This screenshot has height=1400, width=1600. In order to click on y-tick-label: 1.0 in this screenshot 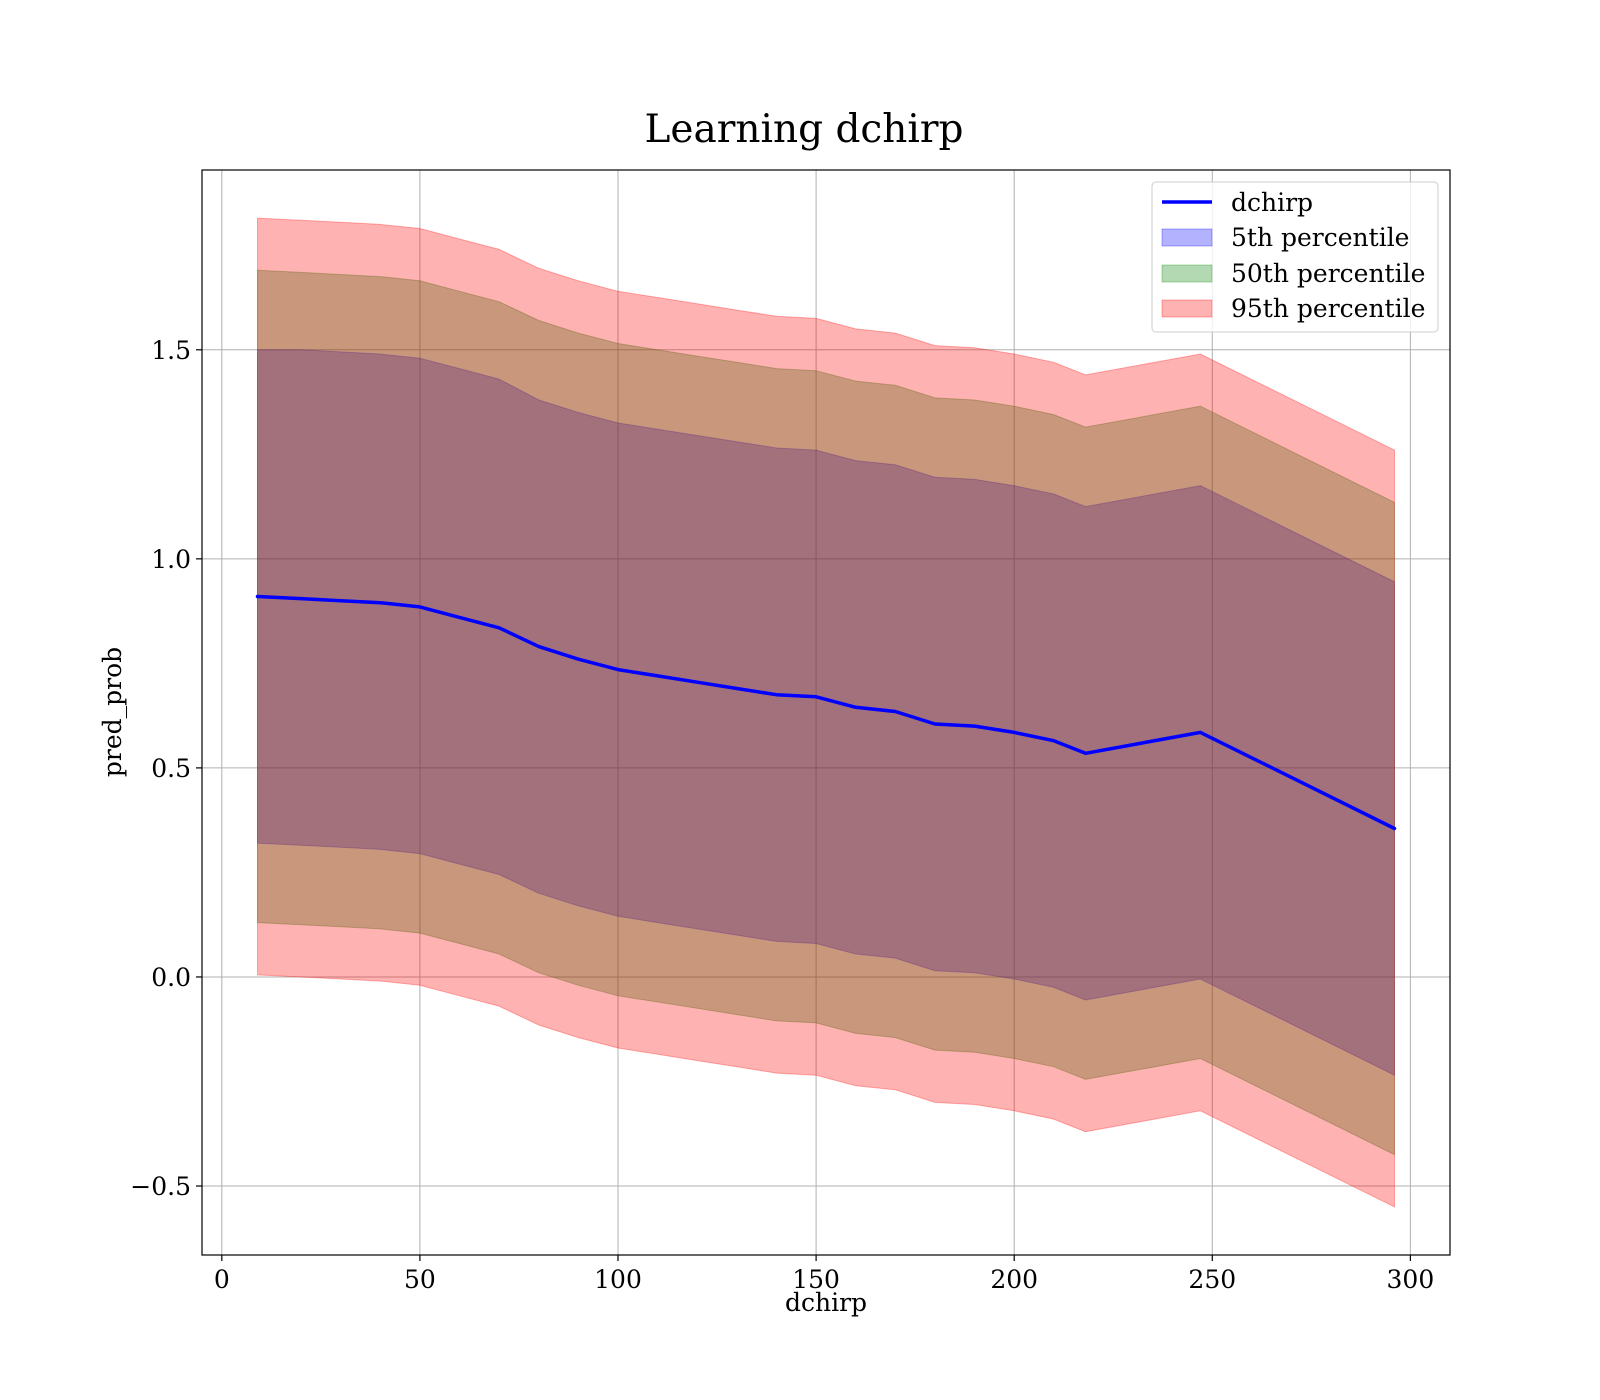, I will do `click(171, 559)`.